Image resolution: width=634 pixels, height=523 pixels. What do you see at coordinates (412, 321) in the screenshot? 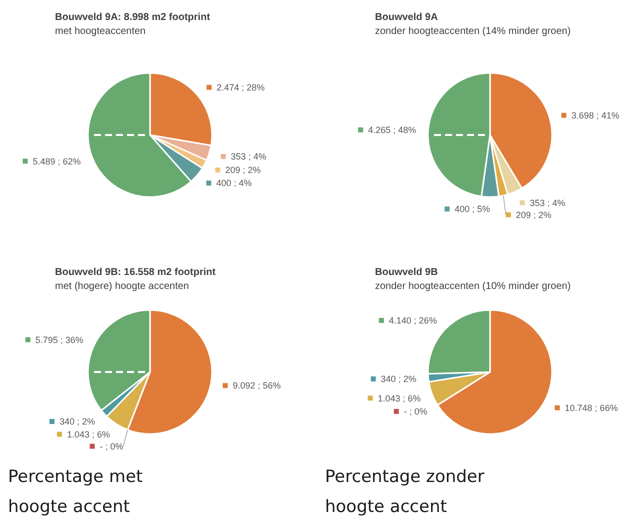
I see `data-label: 4.140 ; 26%` at bounding box center [412, 321].